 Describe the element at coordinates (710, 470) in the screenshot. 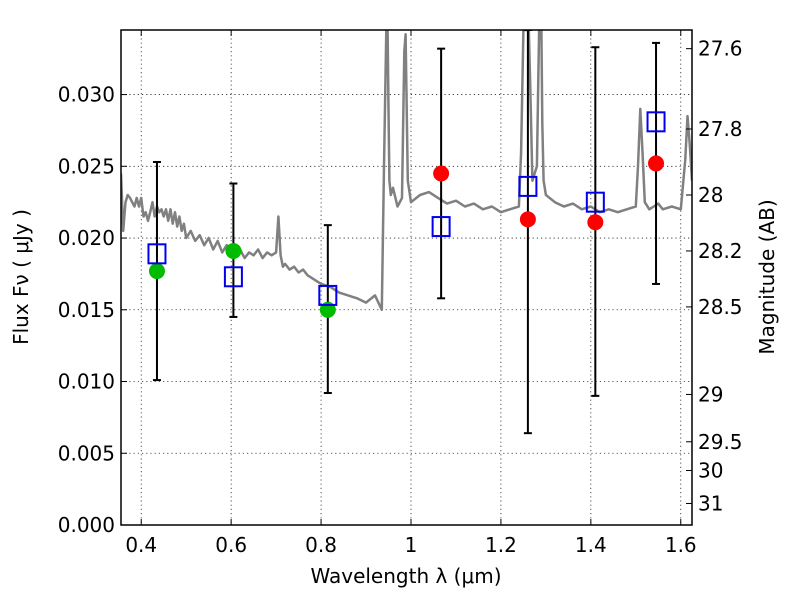

I see `magnitude-tick-label: 30` at that location.